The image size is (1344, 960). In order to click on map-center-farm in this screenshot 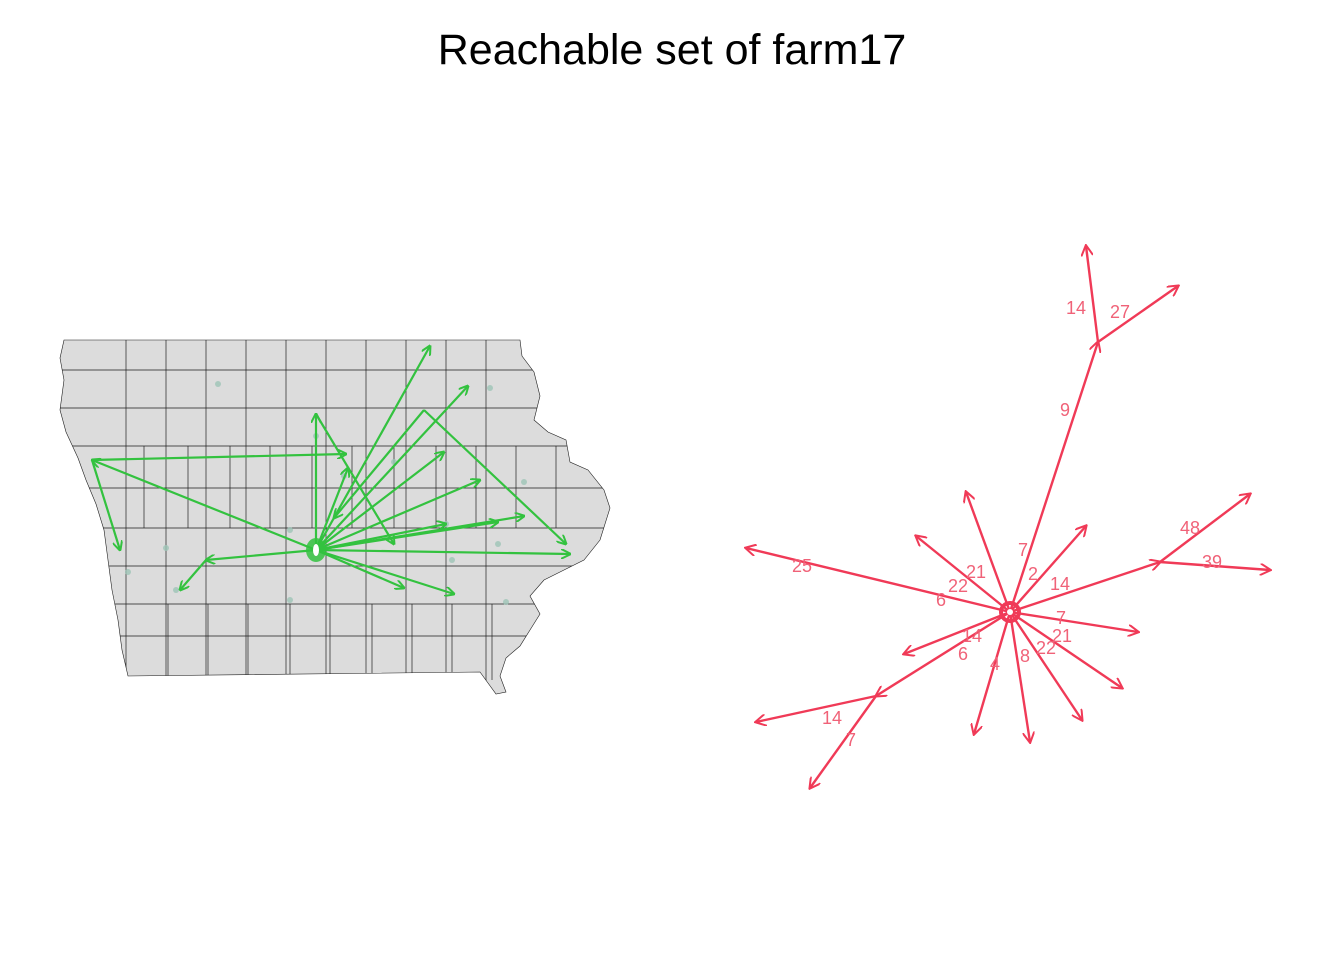, I will do `click(316, 550)`.